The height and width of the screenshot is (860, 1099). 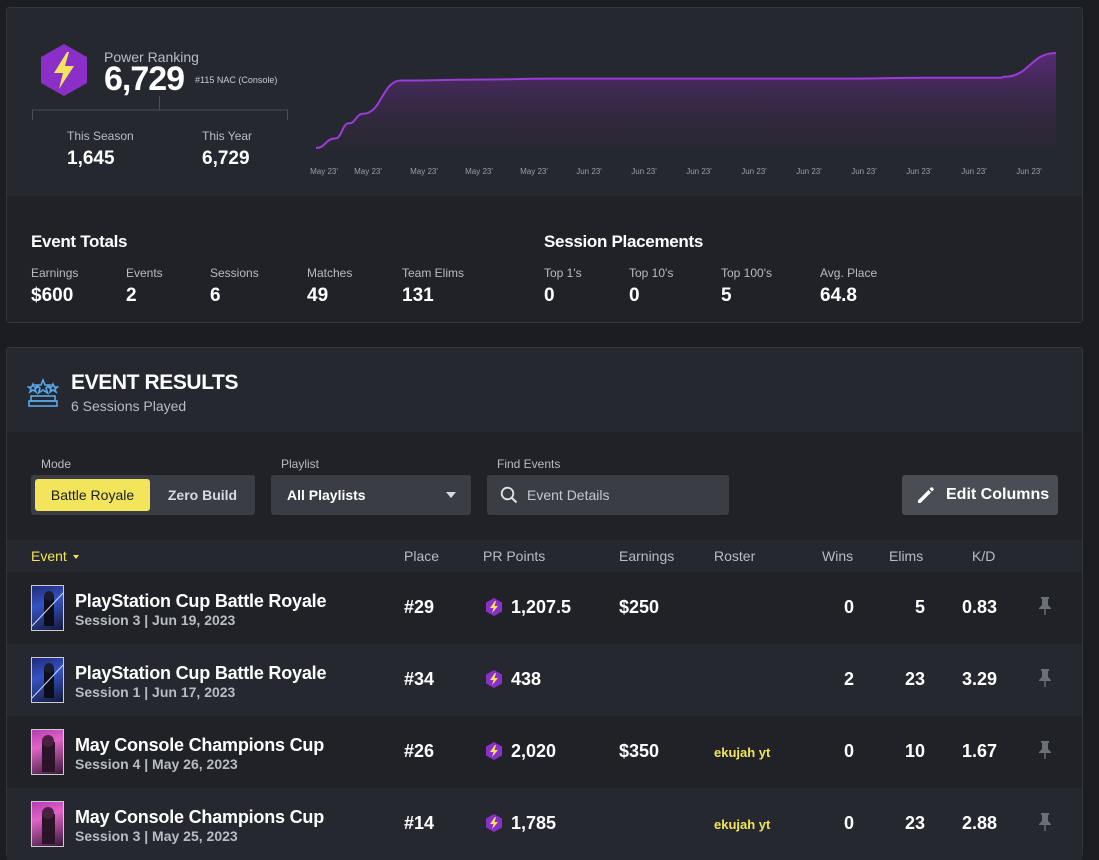 I want to click on column-header-pr-points: PR Points, so click(x=514, y=556).